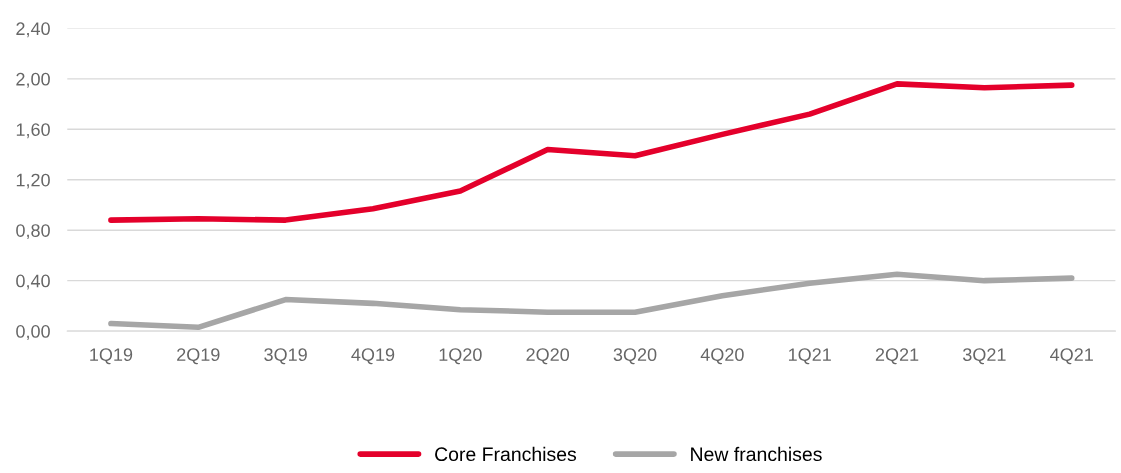 The height and width of the screenshot is (473, 1121). What do you see at coordinates (1071, 356) in the screenshot?
I see `x-tick-label: 4Q21` at bounding box center [1071, 356].